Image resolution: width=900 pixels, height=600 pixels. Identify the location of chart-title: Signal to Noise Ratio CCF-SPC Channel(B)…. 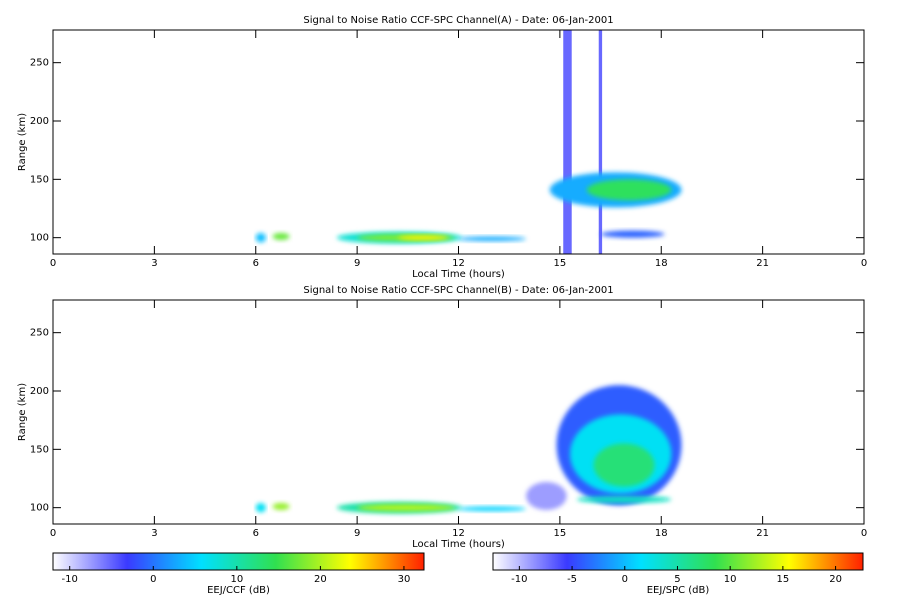
(458, 290).